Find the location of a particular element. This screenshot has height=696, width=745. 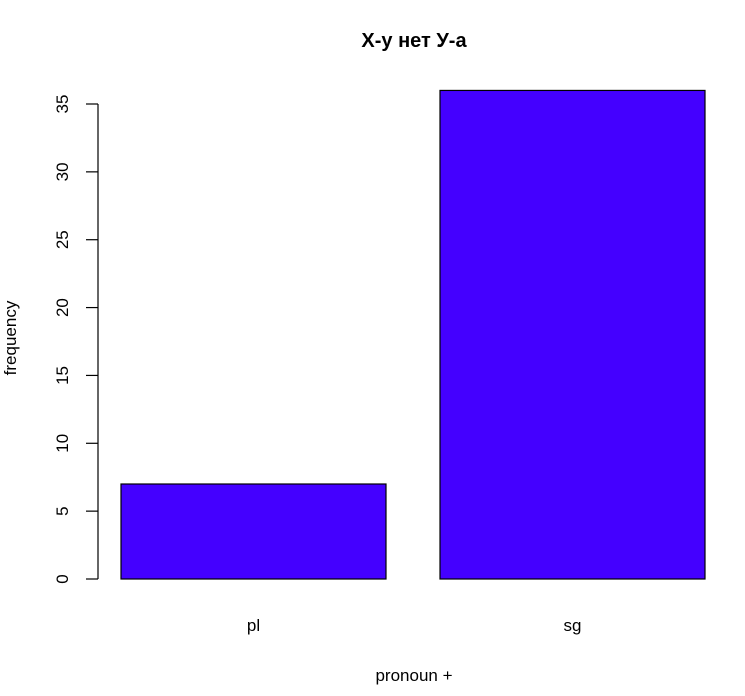

x-tick-labels: pl sg is located at coordinates (414, 625).